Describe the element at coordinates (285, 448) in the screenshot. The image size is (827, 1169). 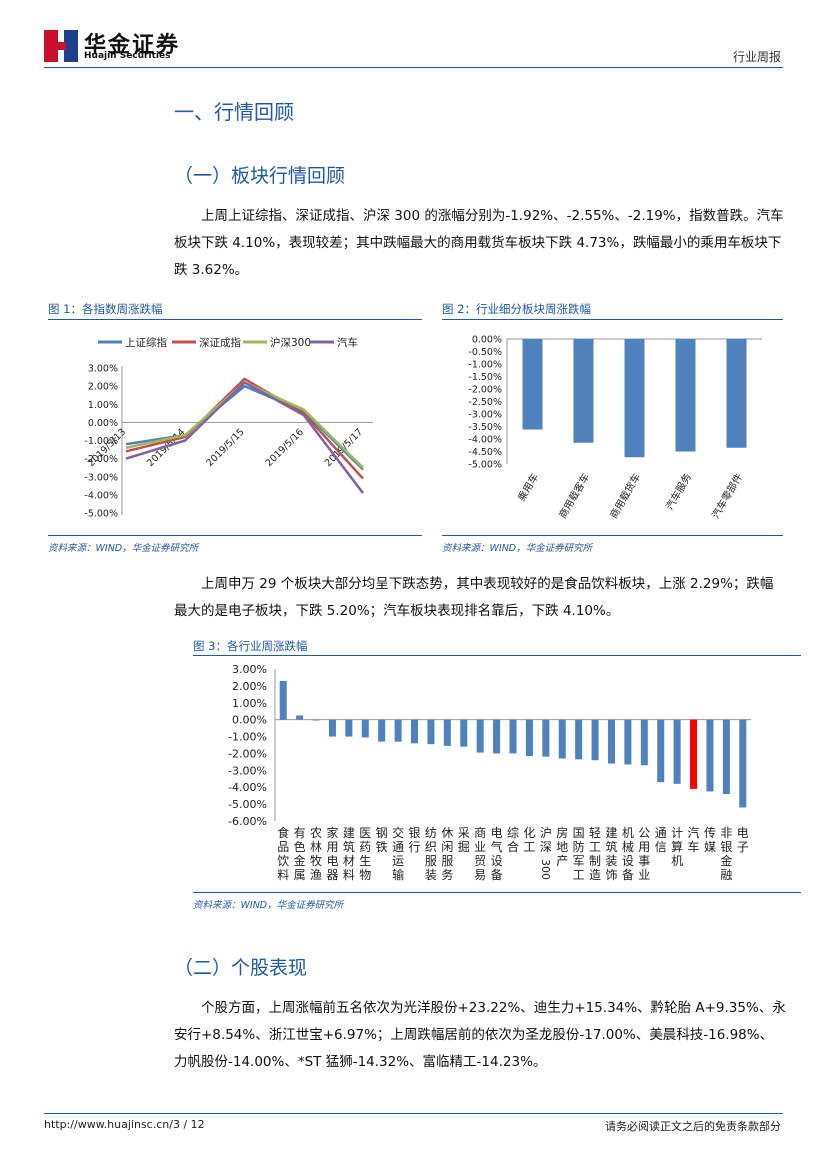
I see `x-tick-label: 2019/5/16` at that location.